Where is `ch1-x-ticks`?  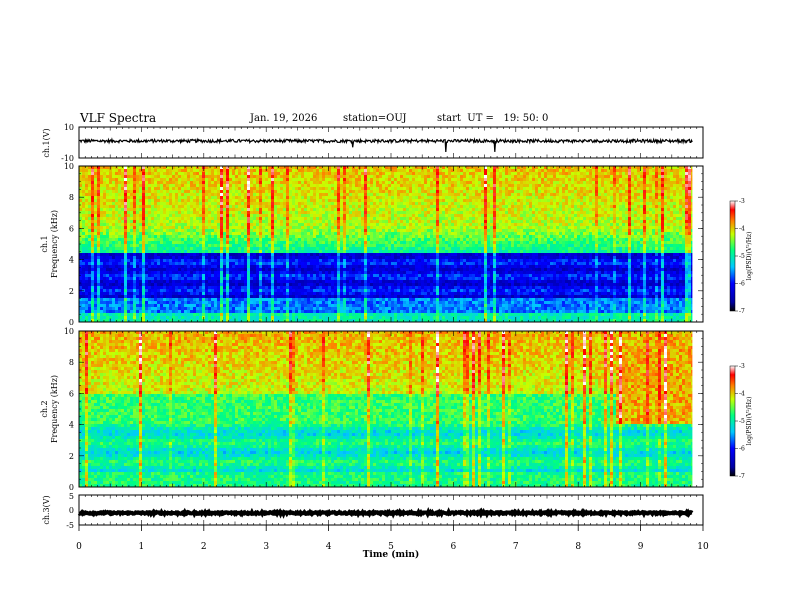
ch1-x-ticks is located at coordinates (391, 142).